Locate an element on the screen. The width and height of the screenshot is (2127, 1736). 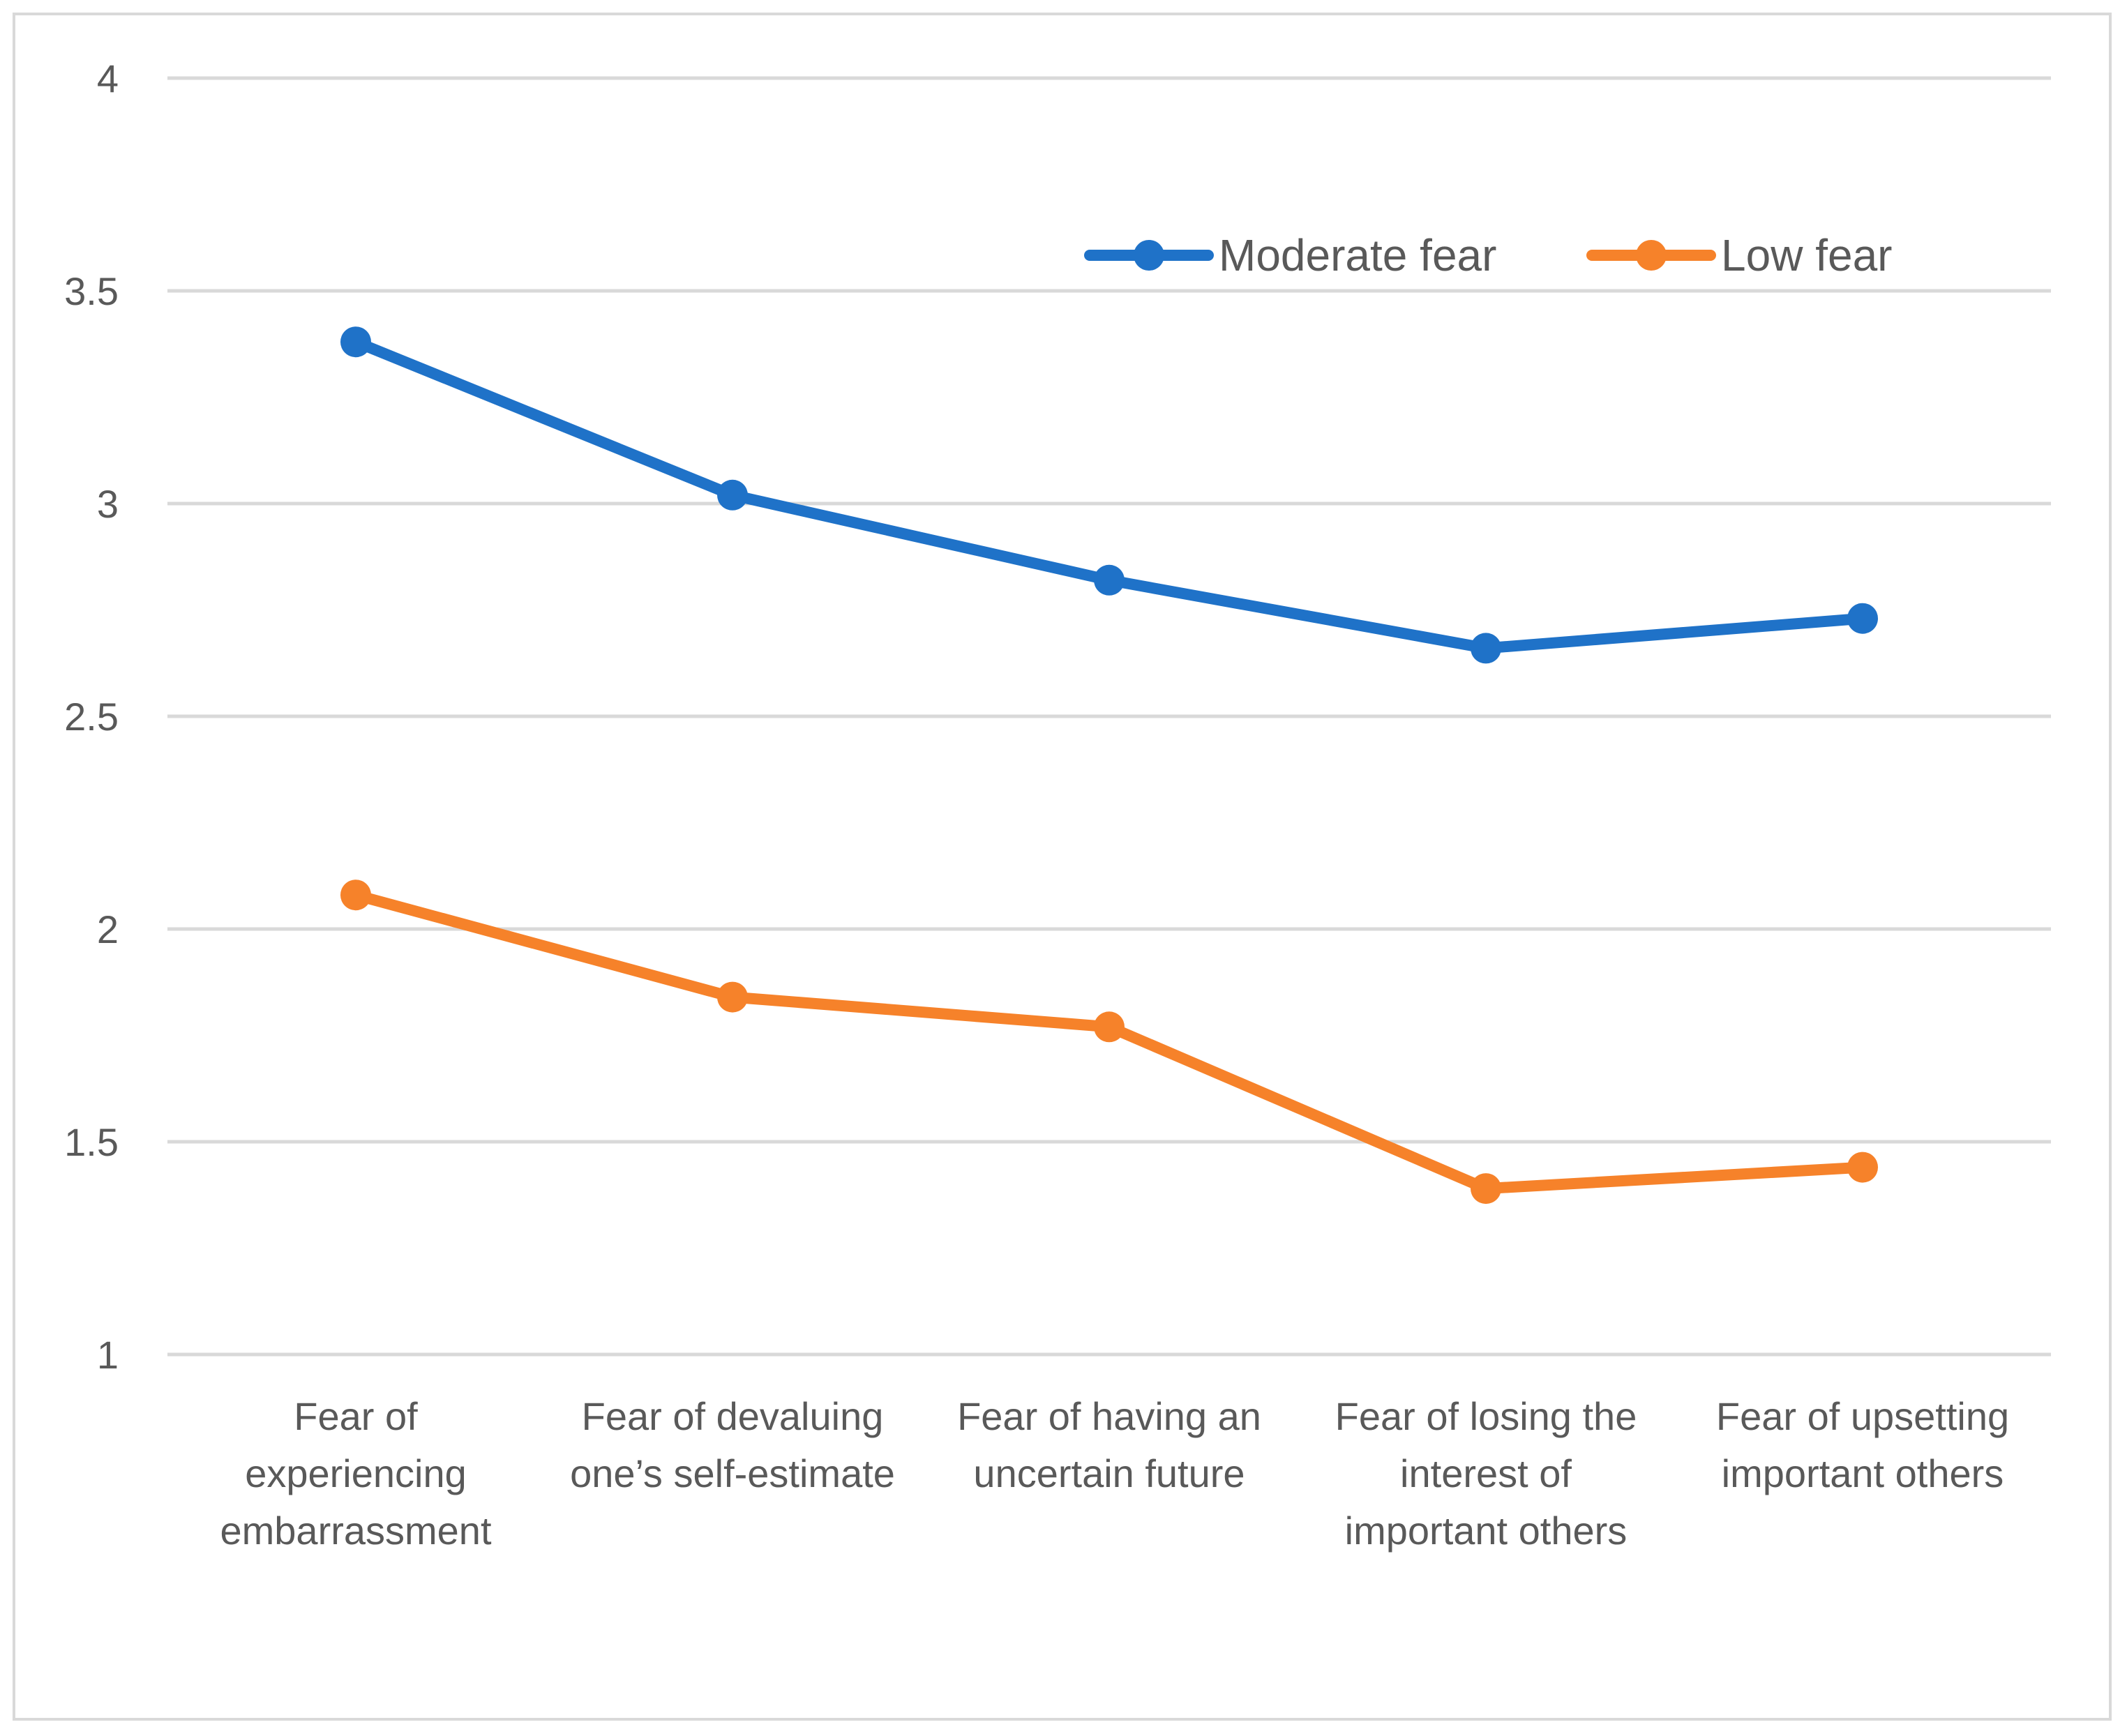
x-category-label: Fear of devaluing one’s self-estimate is located at coordinates (733, 1445).